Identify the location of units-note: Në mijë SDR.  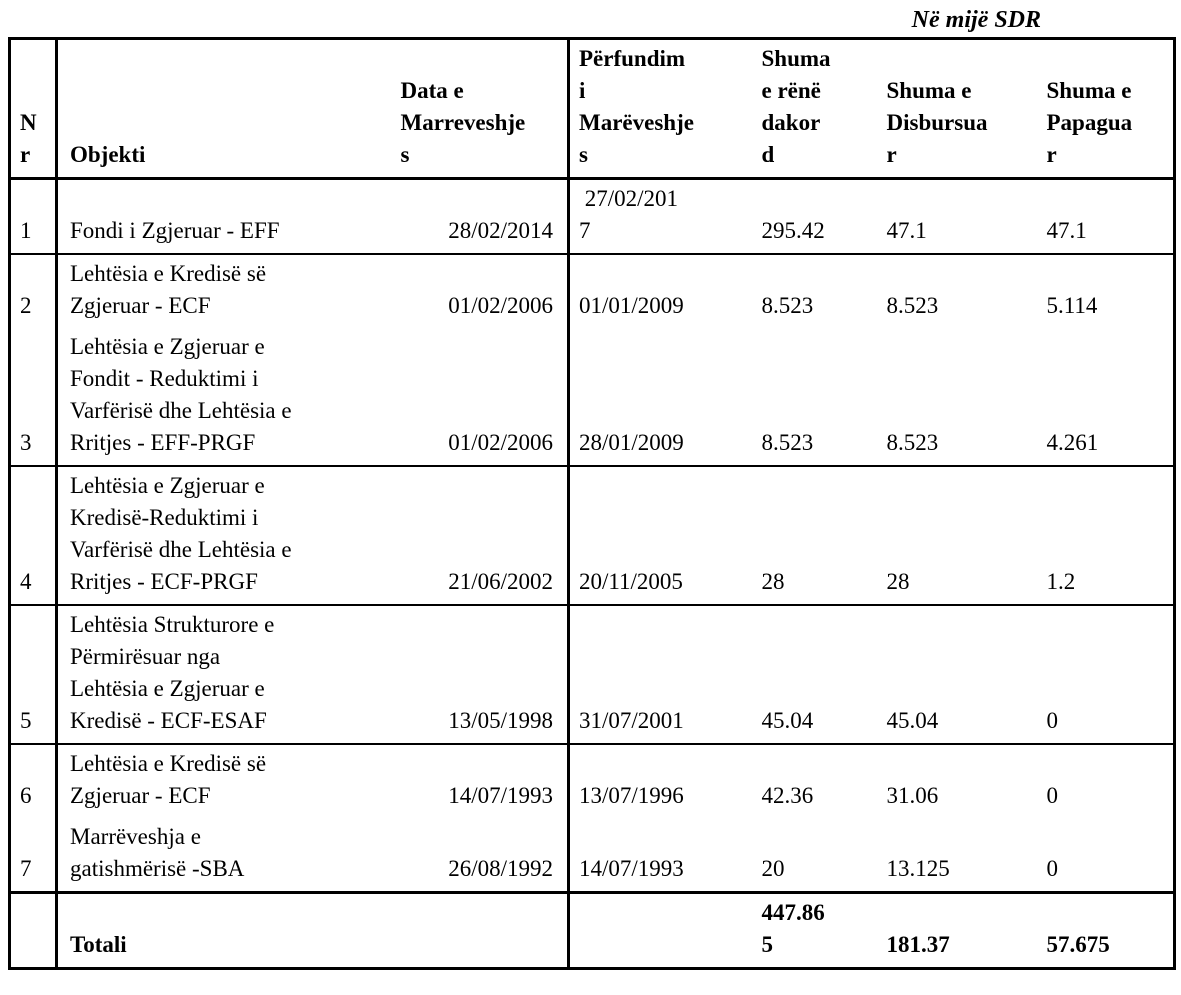
(976, 20).